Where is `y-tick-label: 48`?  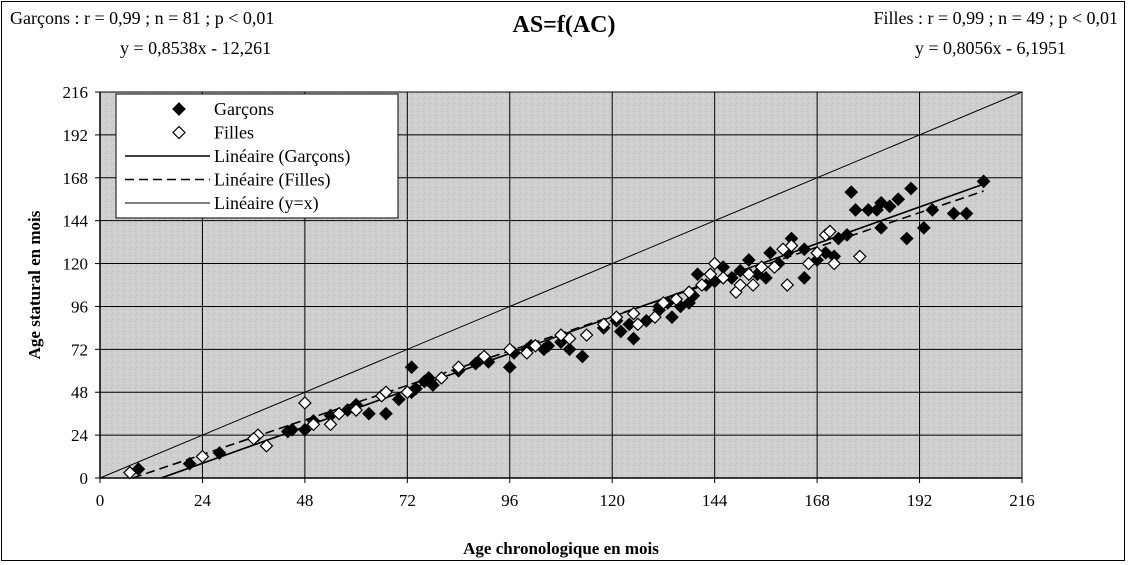 y-tick-label: 48 is located at coordinates (79, 392).